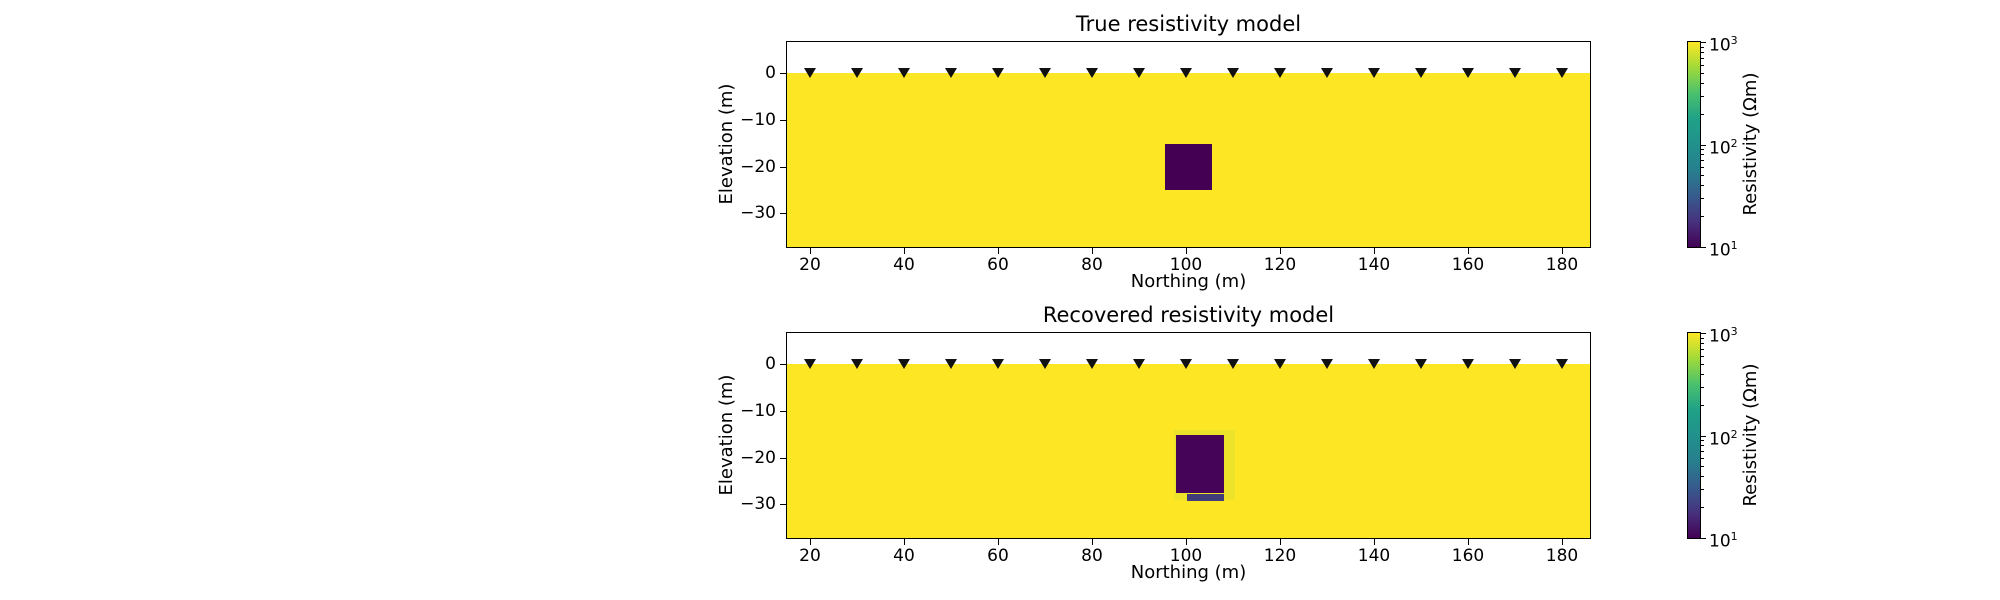 The height and width of the screenshot is (600, 2000). I want to click on colorbar-tick-label: 10², so click(1723, 148).